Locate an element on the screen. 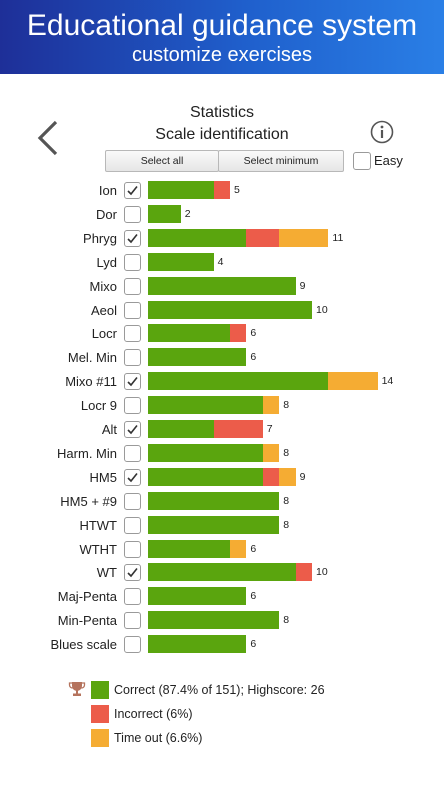 This screenshot has width=444, height=800. scale-row: HM5 9 is located at coordinates (222, 478).